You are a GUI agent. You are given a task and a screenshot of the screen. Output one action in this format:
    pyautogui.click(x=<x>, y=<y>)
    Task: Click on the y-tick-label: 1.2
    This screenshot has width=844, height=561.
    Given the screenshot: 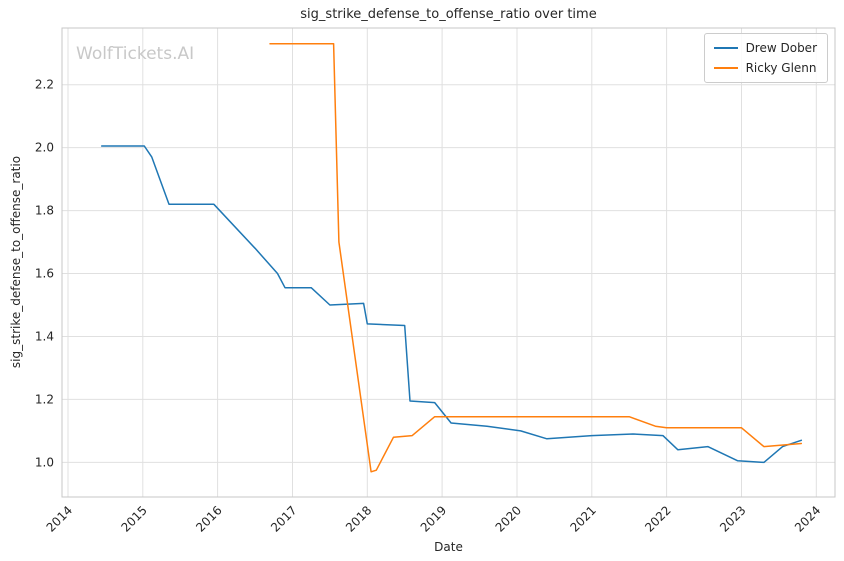 What is the action you would take?
    pyautogui.click(x=44, y=399)
    